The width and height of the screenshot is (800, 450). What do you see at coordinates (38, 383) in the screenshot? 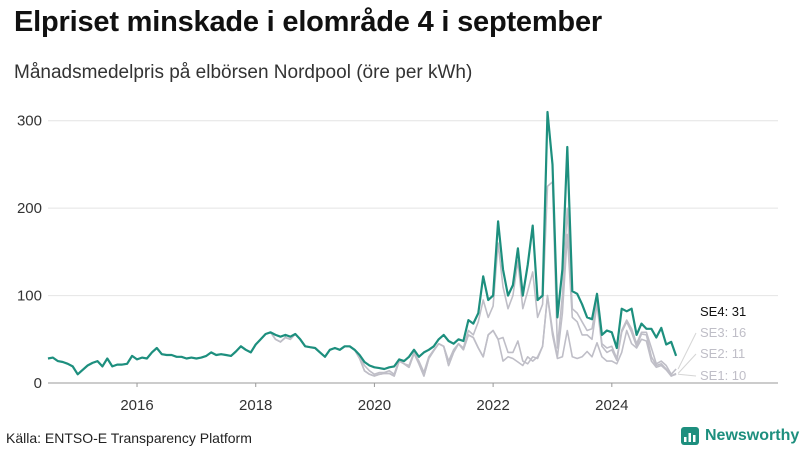
I see `y-tick-label-0: 0` at bounding box center [38, 383].